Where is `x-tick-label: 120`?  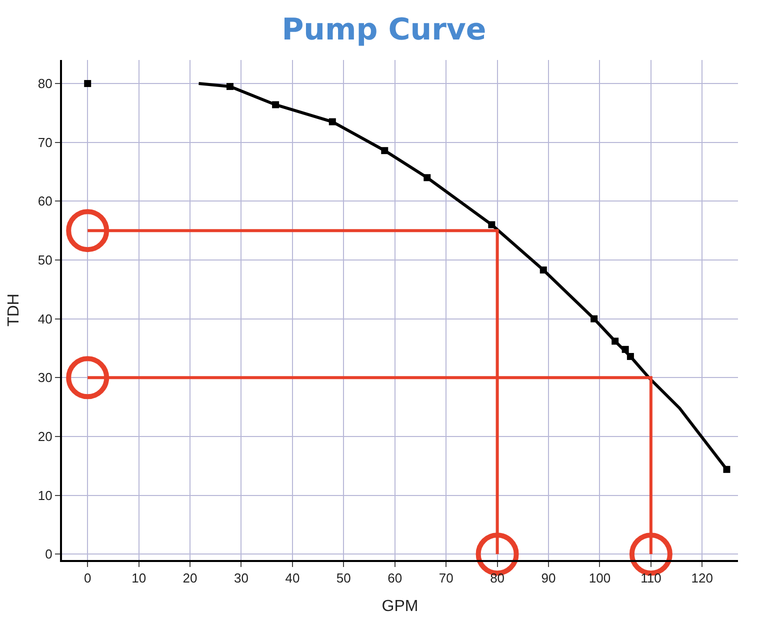
x-tick-label: 120 is located at coordinates (702, 578).